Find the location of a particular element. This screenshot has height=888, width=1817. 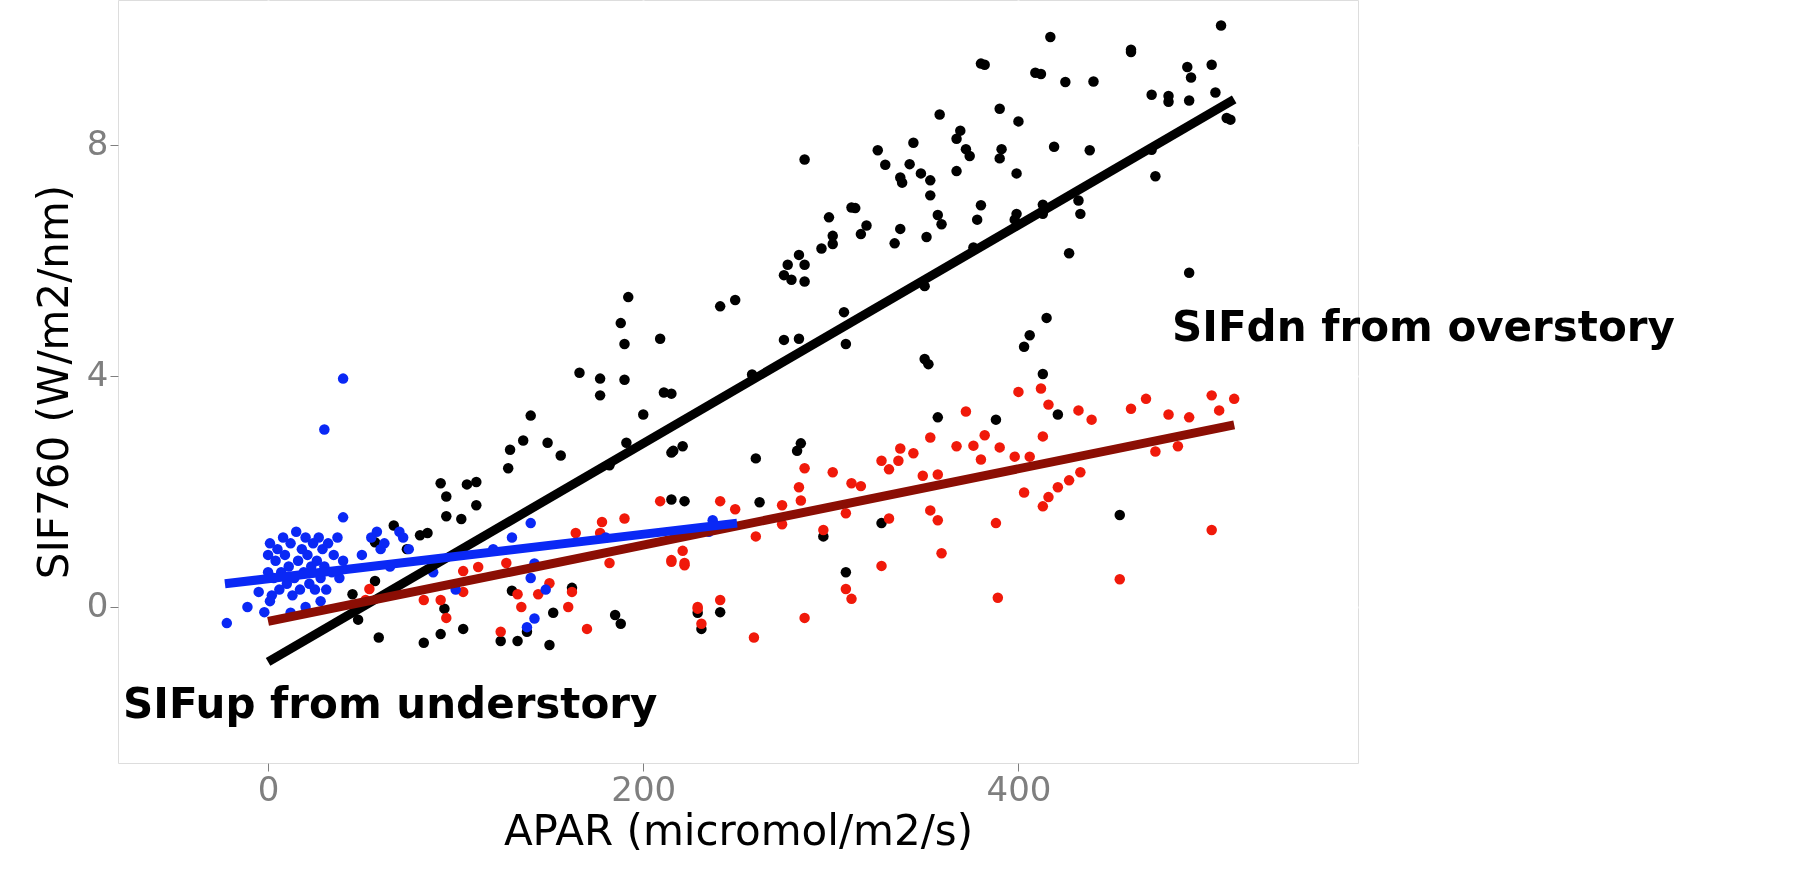

y-tick-label: 0 is located at coordinates (97, 605).